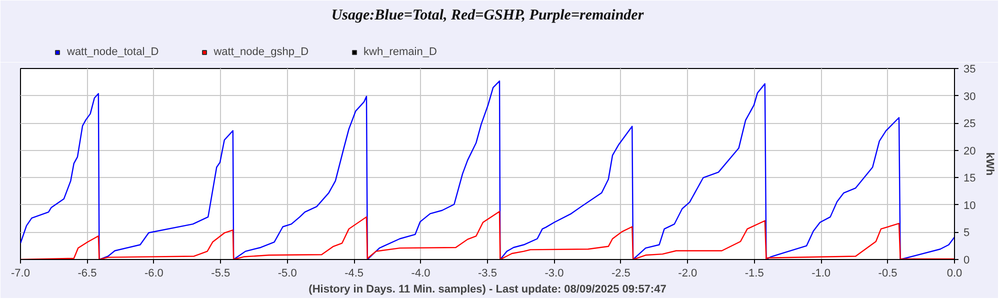 The image size is (1000, 300). What do you see at coordinates (400, 52) in the screenshot?
I see `legend-label: kwh_remain_D` at bounding box center [400, 52].